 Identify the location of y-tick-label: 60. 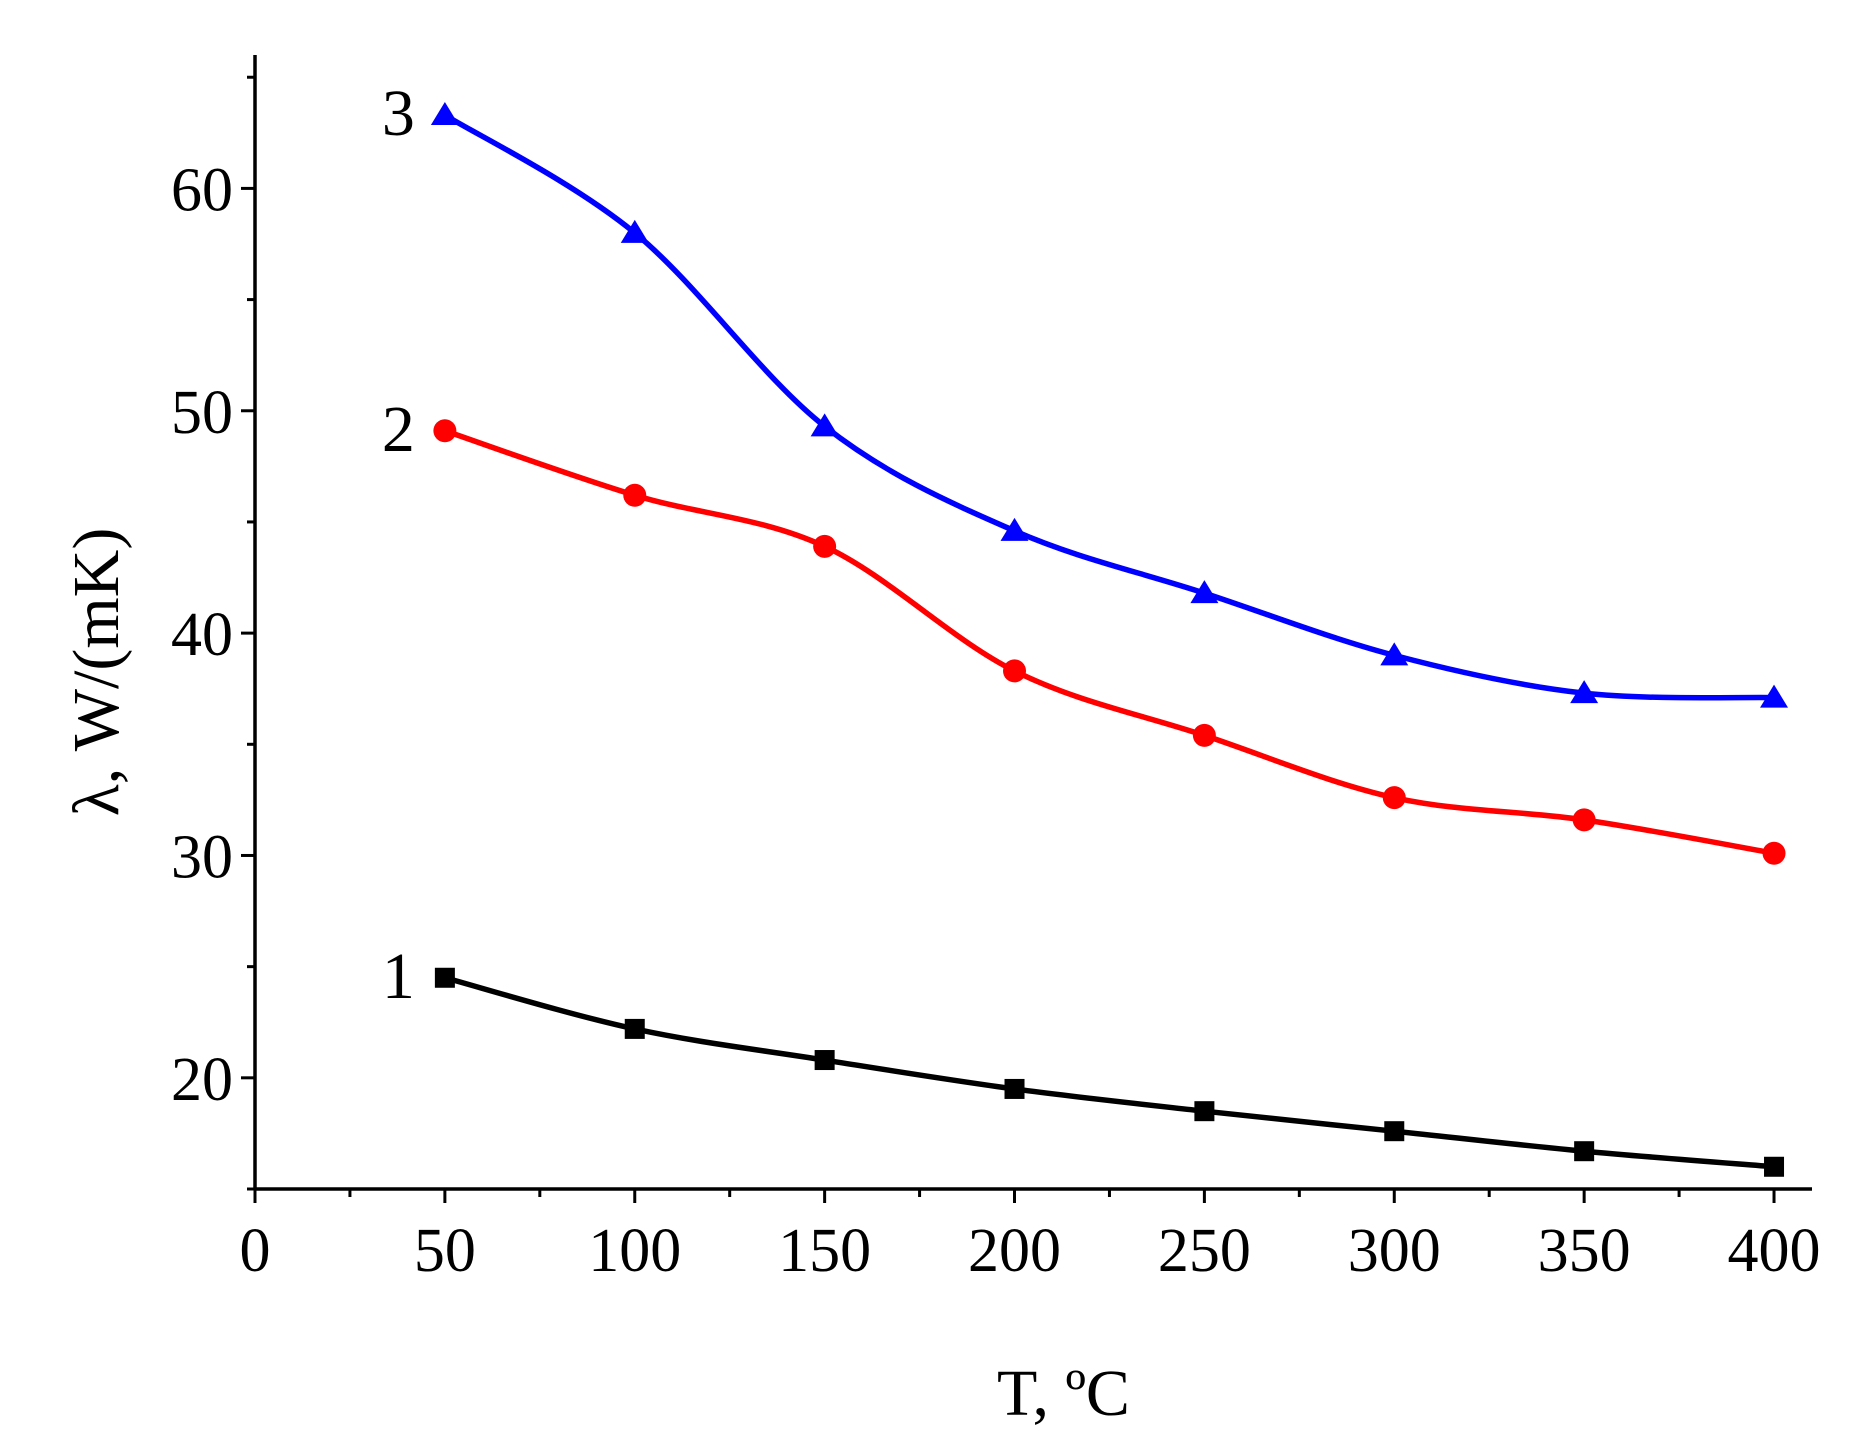
(202, 190).